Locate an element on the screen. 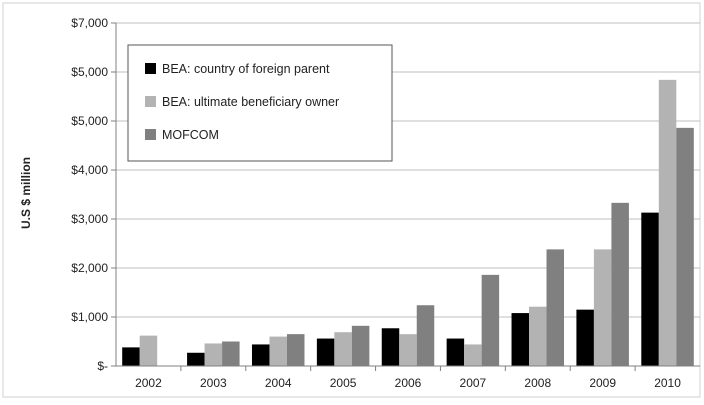 The height and width of the screenshot is (405, 704). legend-box is located at coordinates (260, 103).